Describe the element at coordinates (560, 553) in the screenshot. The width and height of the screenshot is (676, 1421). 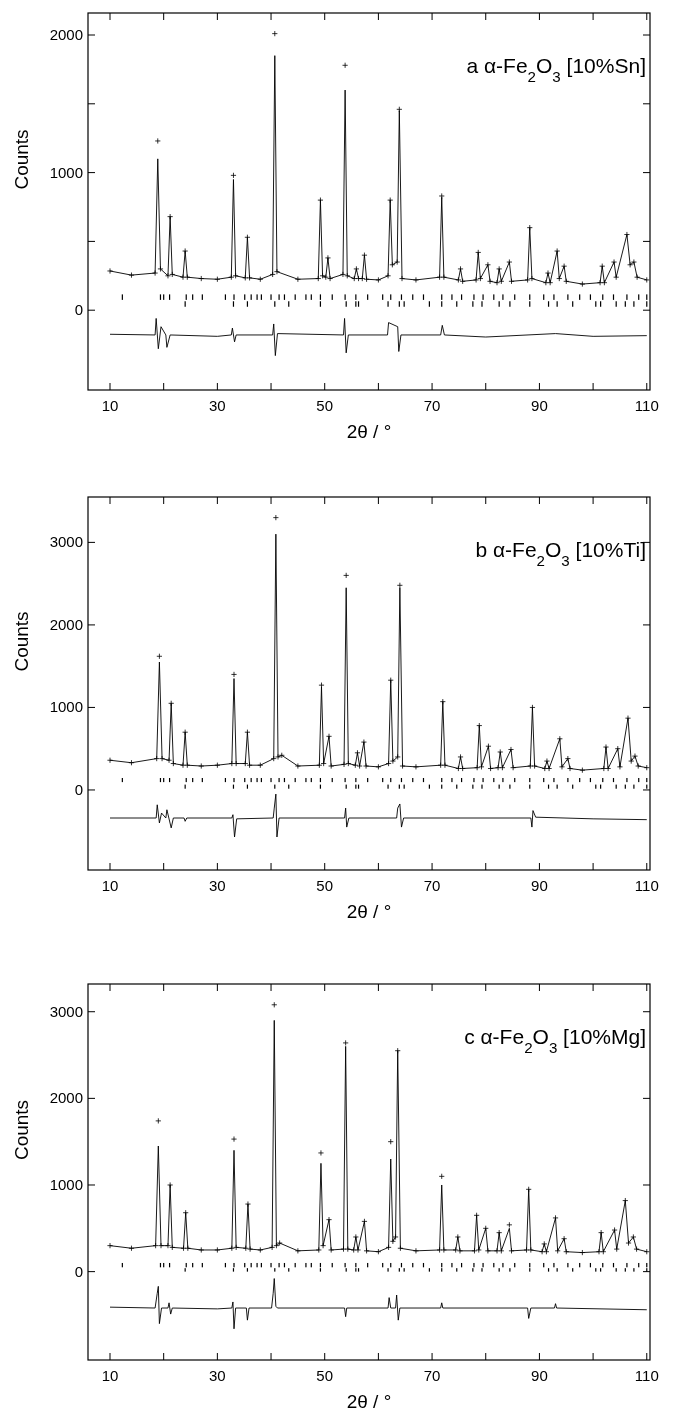
I see `text: b α-Fe$_{2}$O$_{3}$ [10%Ti]` at that location.